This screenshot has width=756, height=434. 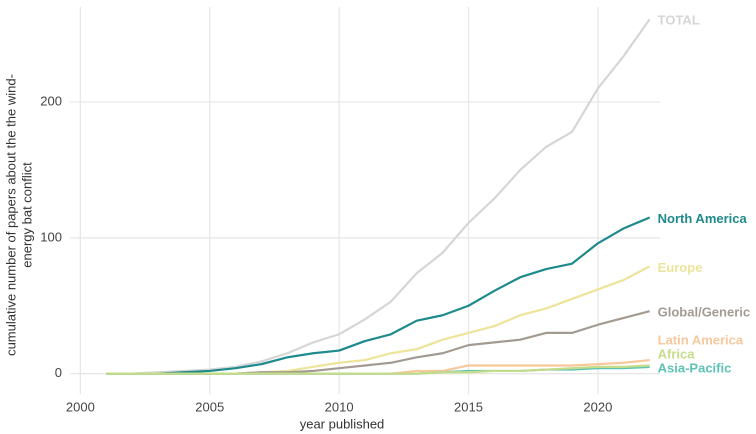 I want to click on x-axis-title: year published, so click(x=342, y=423).